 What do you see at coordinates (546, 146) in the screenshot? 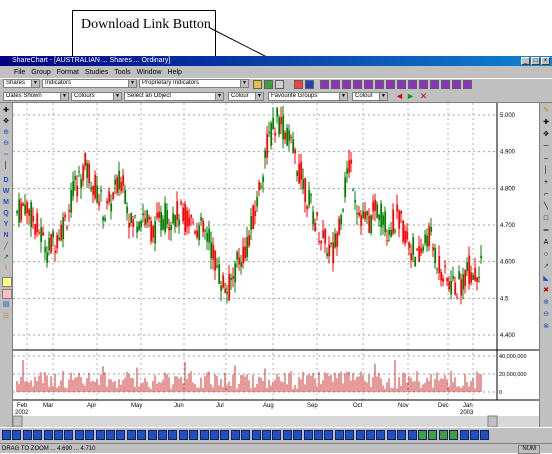
I see `hline-icon: ─` at bounding box center [546, 146].